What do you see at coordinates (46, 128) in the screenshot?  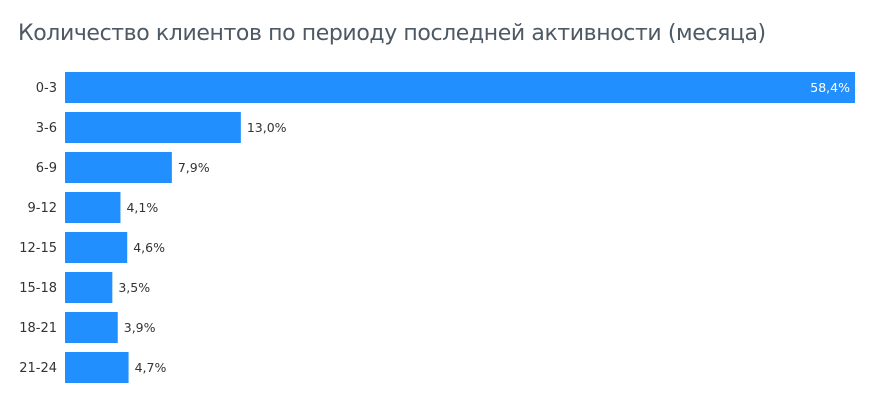 I see `category-label: 3-6` at bounding box center [46, 128].